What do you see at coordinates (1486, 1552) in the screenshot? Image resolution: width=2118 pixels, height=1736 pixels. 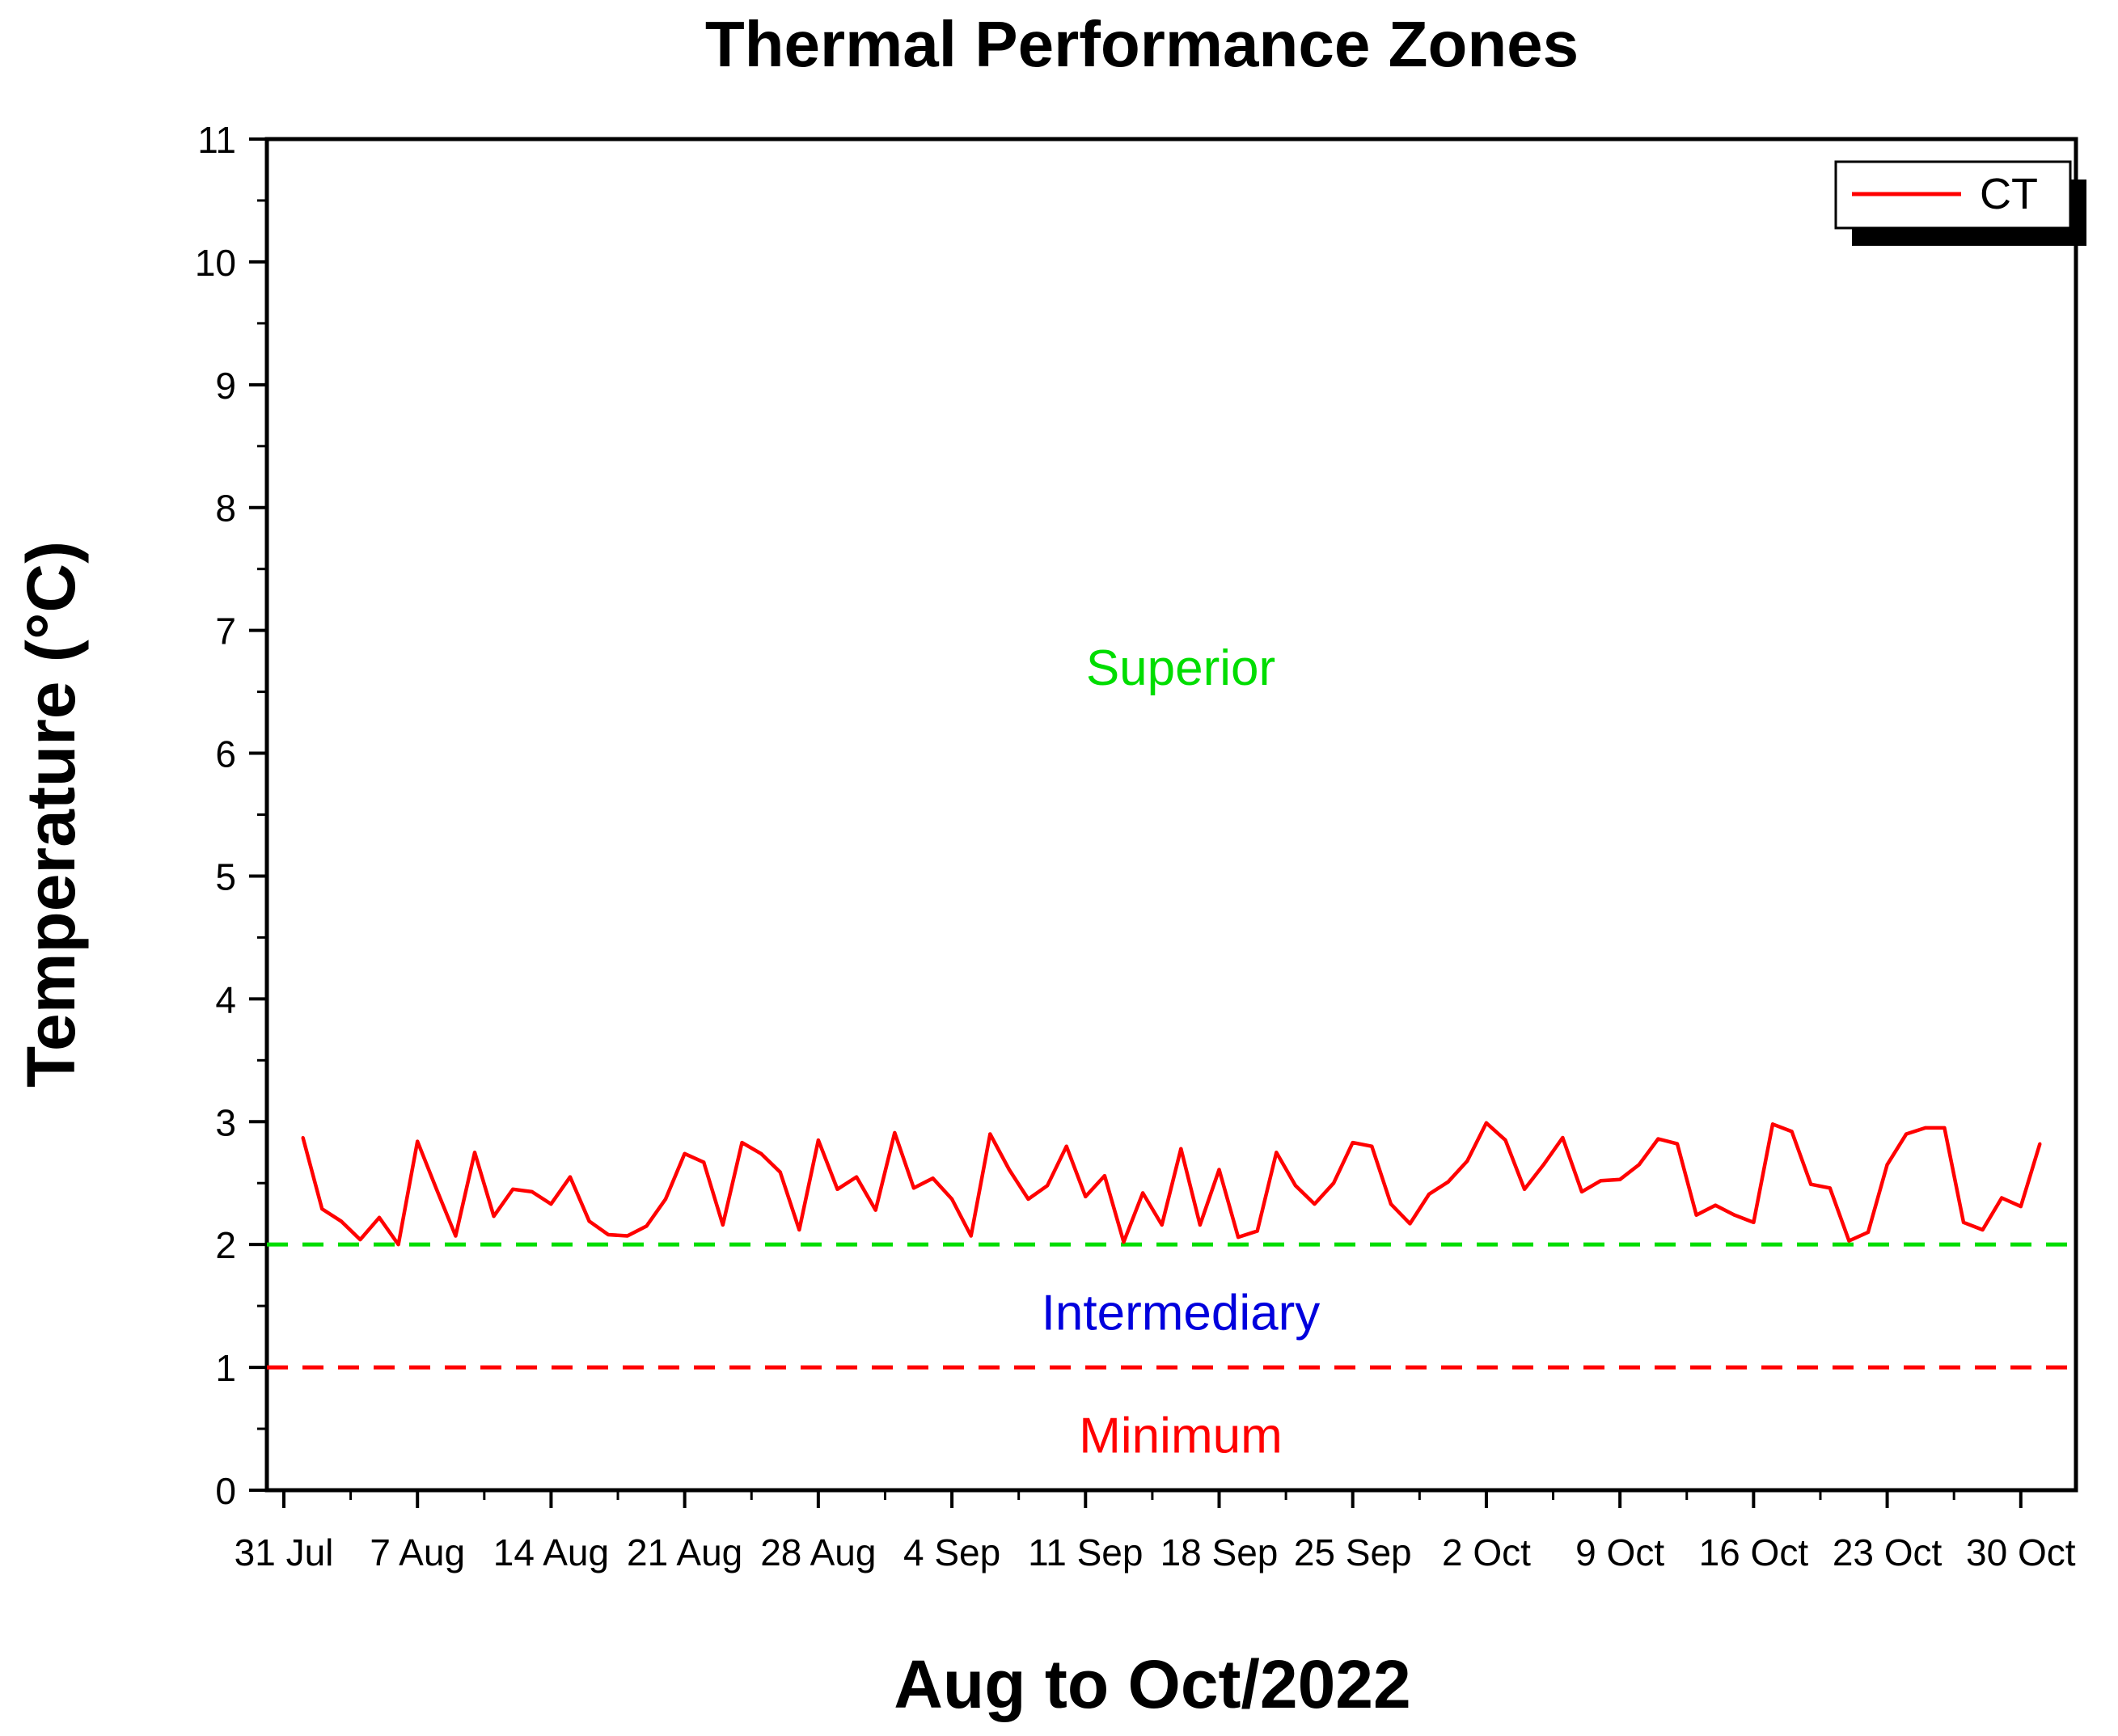 I see `x-tick-label: 2 Oct` at bounding box center [1486, 1552].